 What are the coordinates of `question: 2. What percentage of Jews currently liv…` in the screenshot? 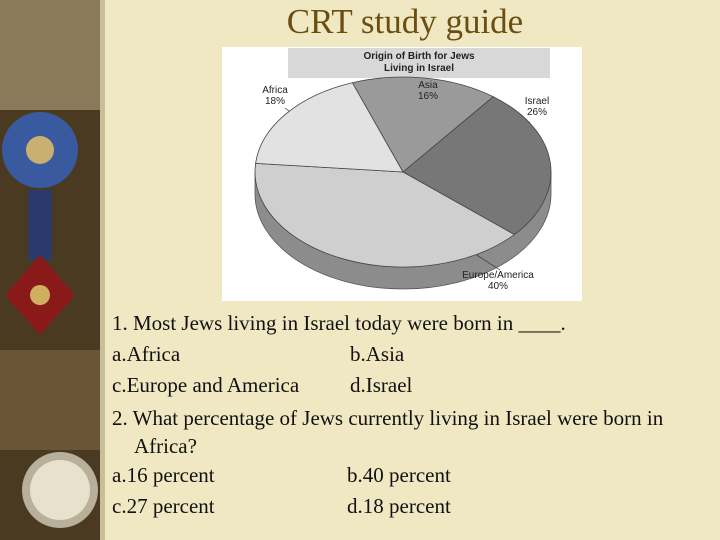 It's located at (388, 432).